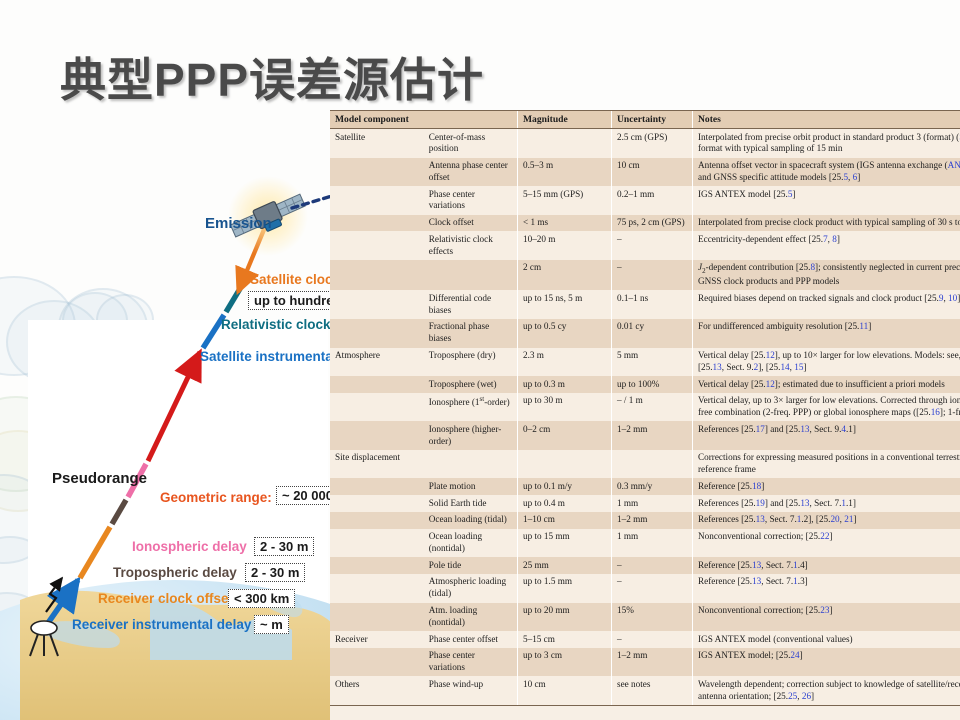 The image size is (960, 720). What do you see at coordinates (564, 200) in the screenshot?
I see `cell-magnitude: 5–15 mm (GPS)` at bounding box center [564, 200].